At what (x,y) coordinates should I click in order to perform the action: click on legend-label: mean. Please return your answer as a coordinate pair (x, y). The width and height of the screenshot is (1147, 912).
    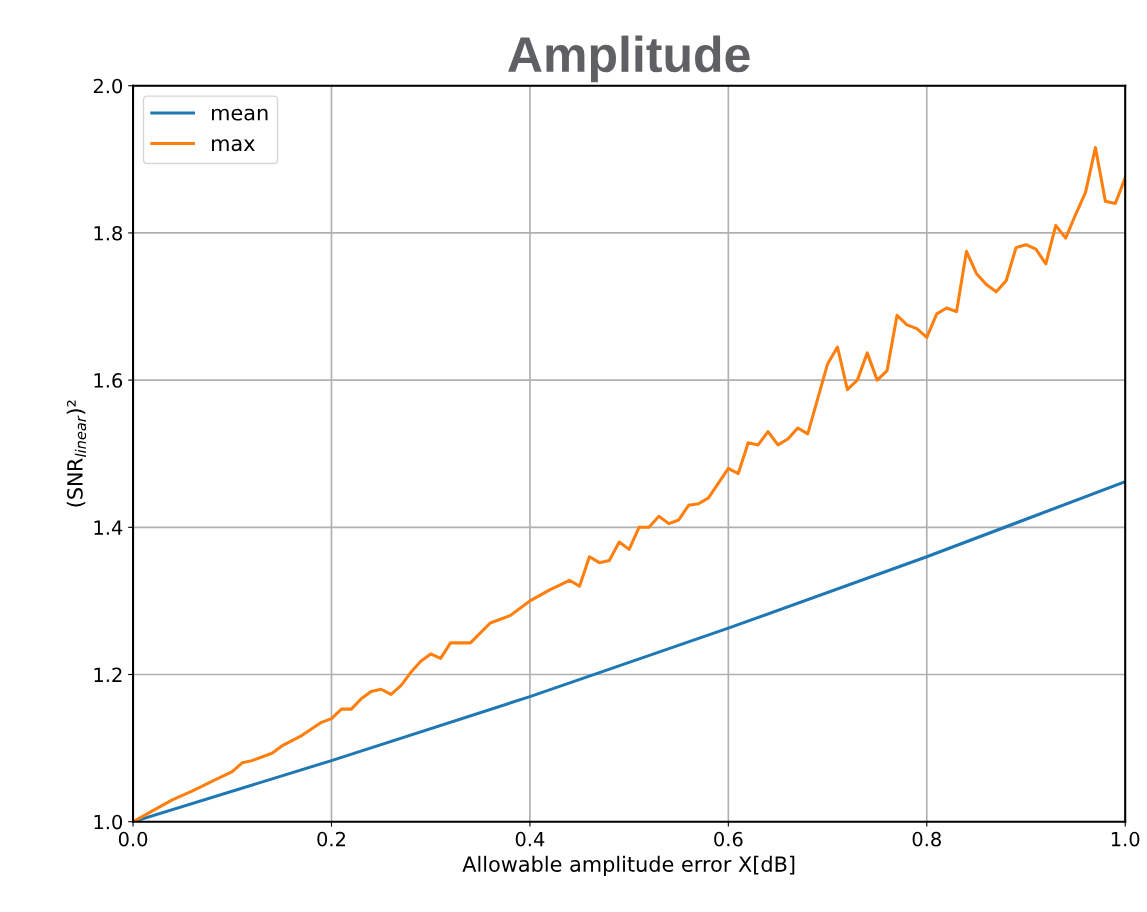
    Looking at the image, I should click on (240, 114).